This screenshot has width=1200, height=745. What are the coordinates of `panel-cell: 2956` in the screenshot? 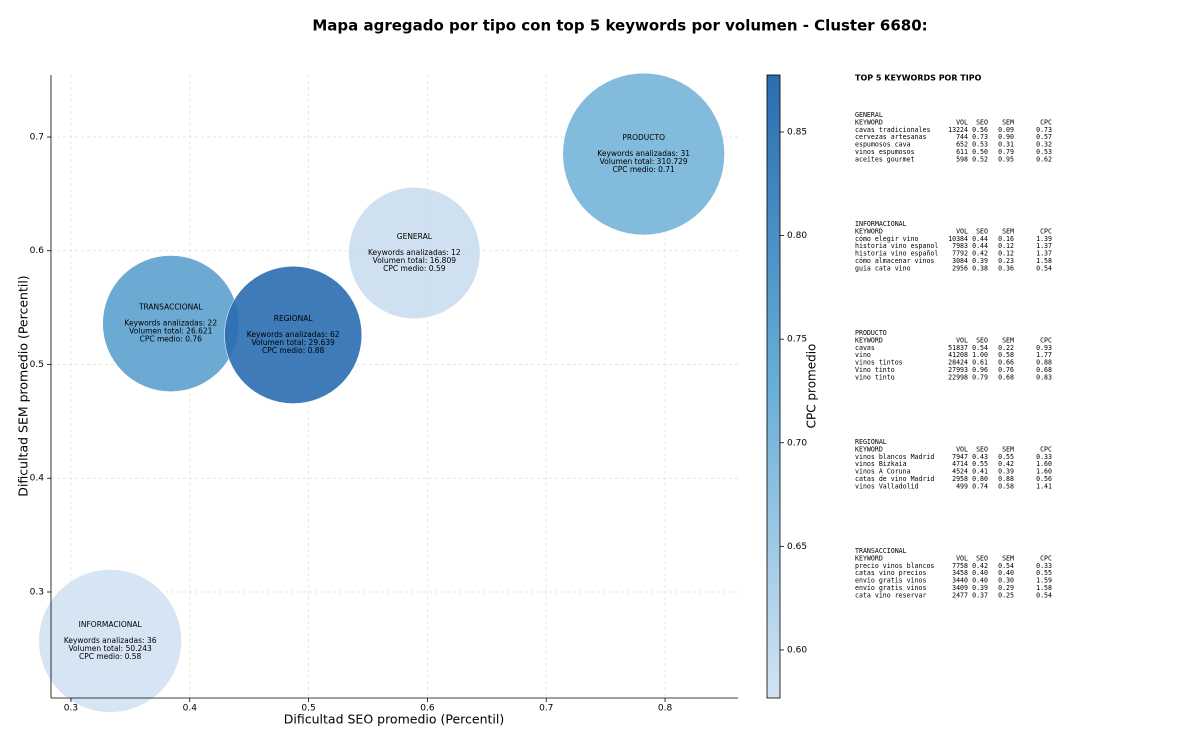 It's located at (960, 268).